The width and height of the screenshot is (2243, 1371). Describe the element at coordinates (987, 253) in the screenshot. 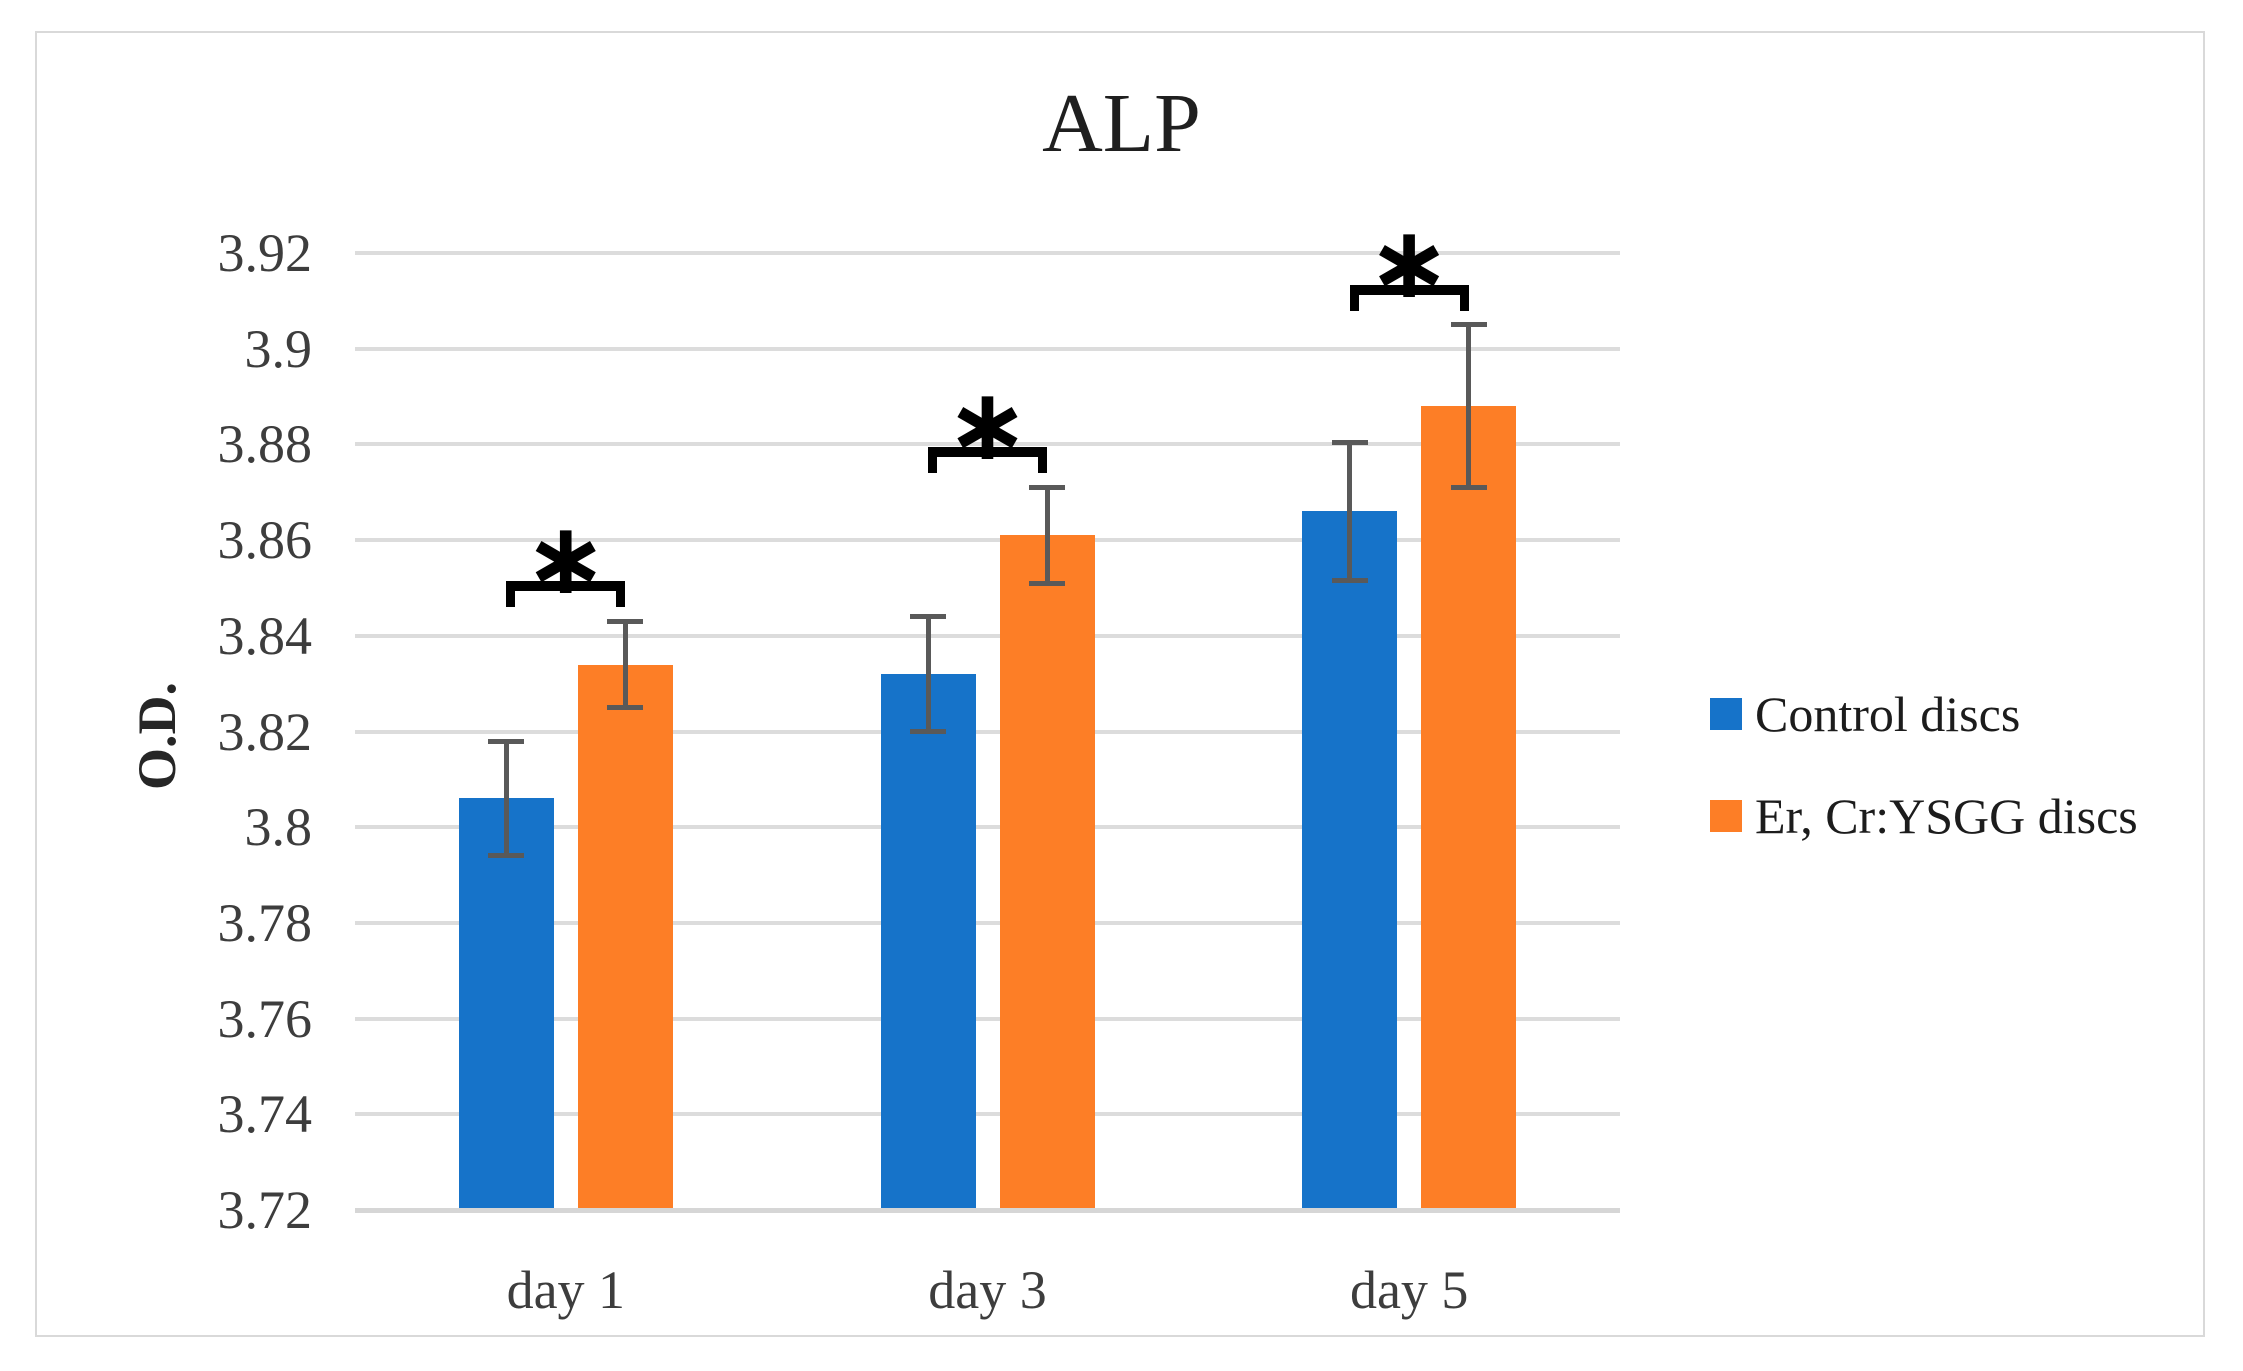

I see `gridline-3.92` at that location.